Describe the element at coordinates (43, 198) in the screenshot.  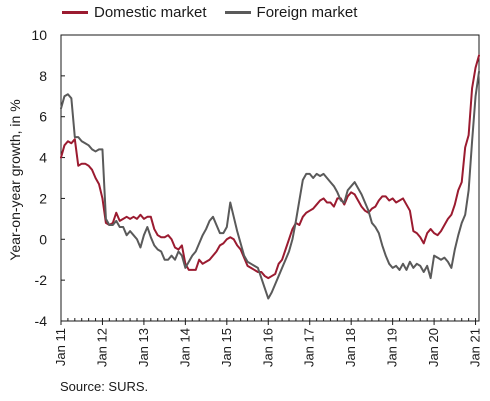
I see `y-tick-label: 2` at that location.